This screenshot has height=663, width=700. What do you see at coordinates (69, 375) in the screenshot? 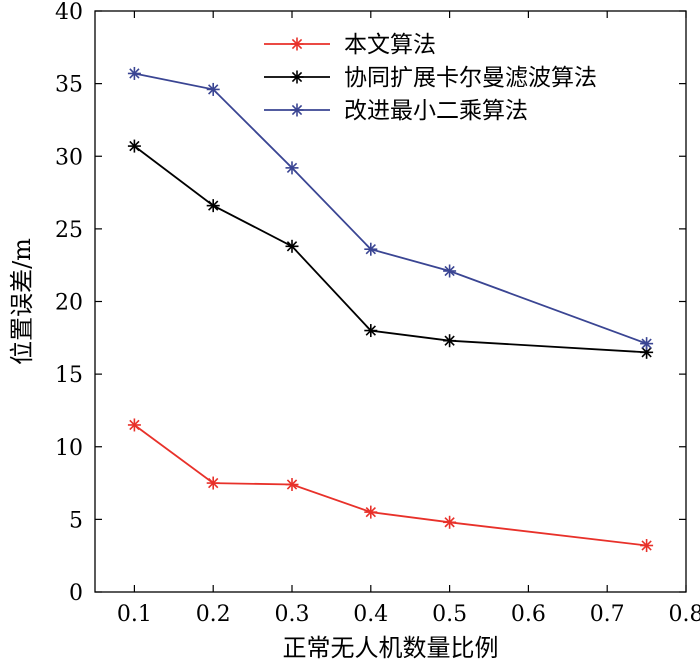
I see `y-tick-label: 15` at bounding box center [69, 375].